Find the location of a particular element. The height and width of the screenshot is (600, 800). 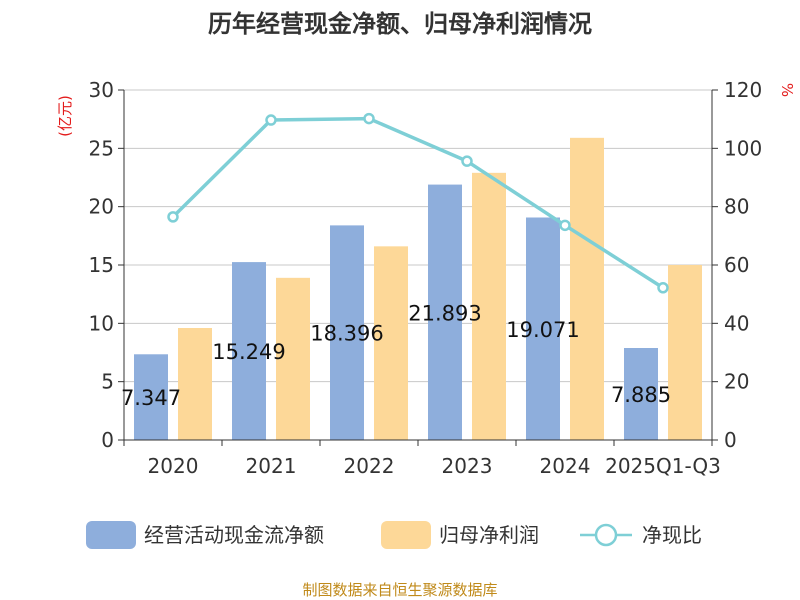

legend-label: 净现比 is located at coordinates (672, 535).